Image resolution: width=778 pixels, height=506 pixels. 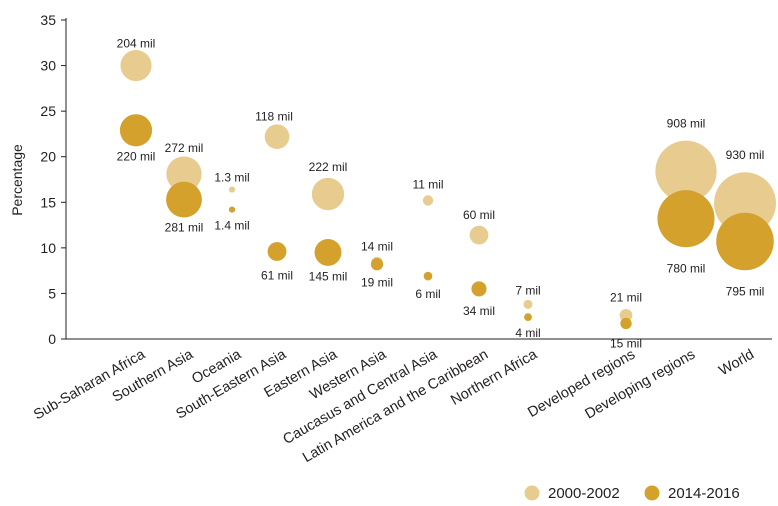 What do you see at coordinates (704, 493) in the screenshot?
I see `legend-label: 2014-2016` at bounding box center [704, 493].